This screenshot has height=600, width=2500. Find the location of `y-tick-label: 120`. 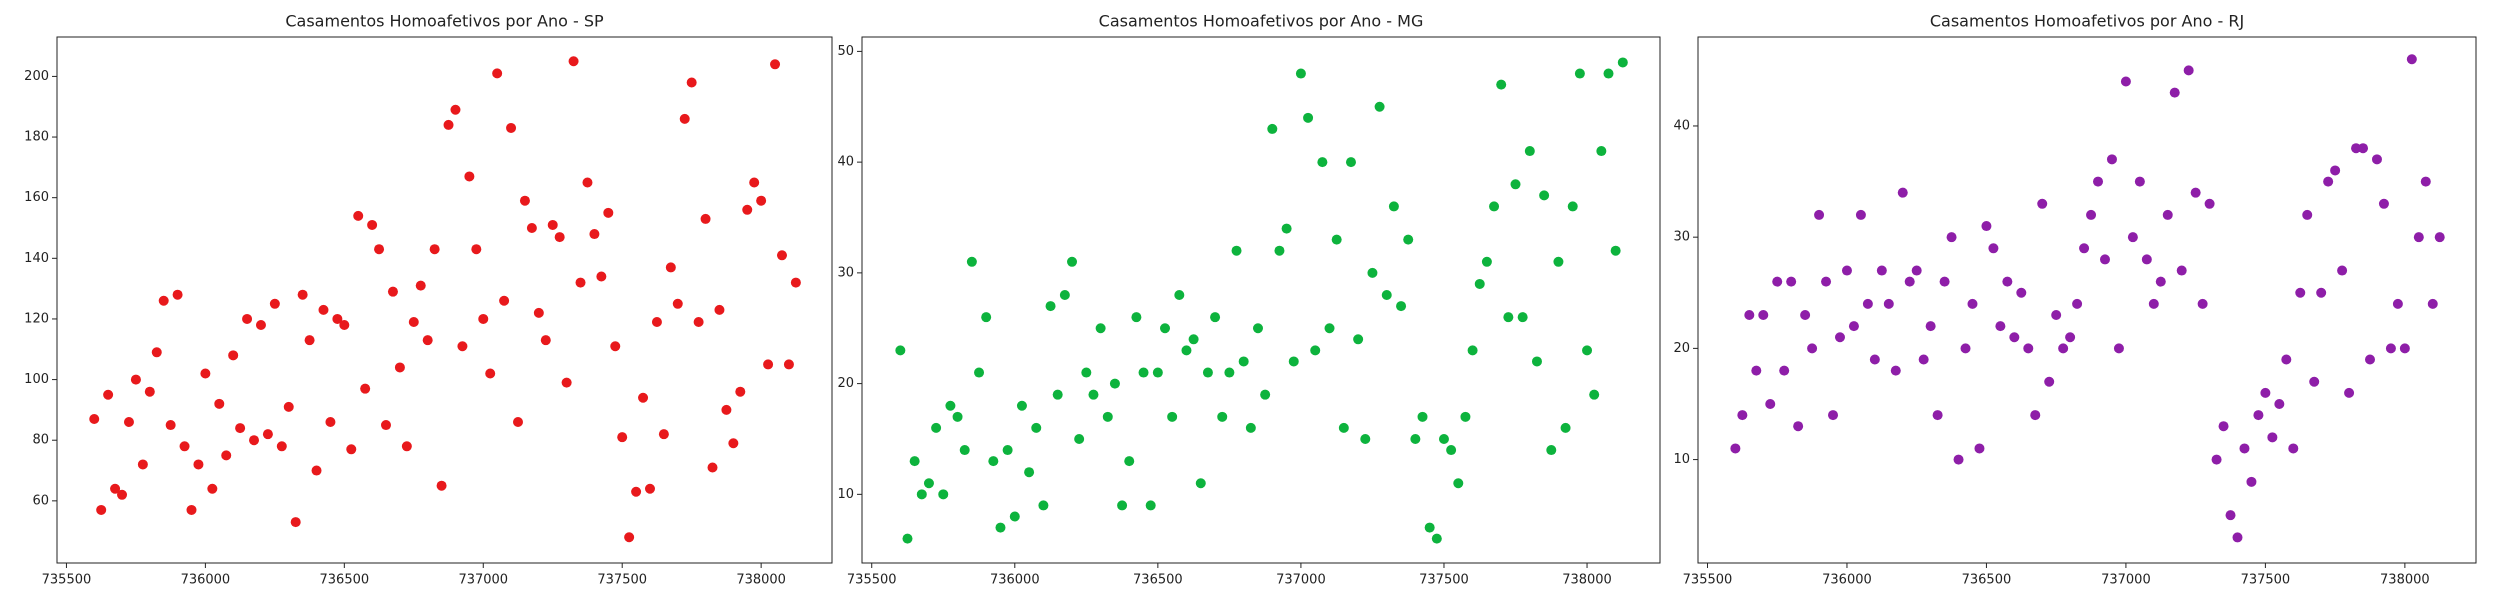

y-tick-label: 120 is located at coordinates (36, 318).